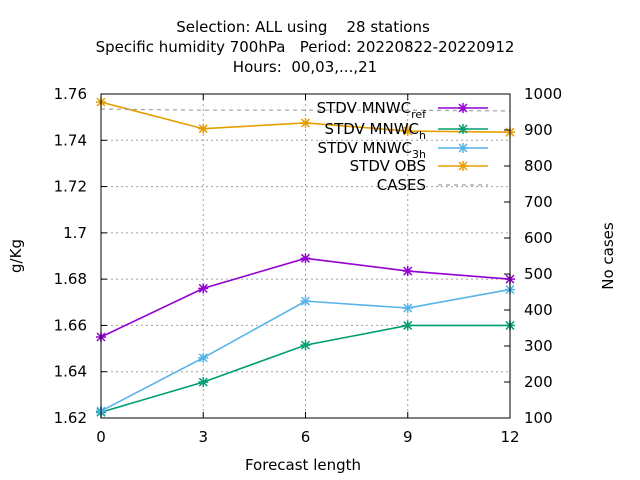  I want to click on legend-label: STDV OBS, so click(388, 166).